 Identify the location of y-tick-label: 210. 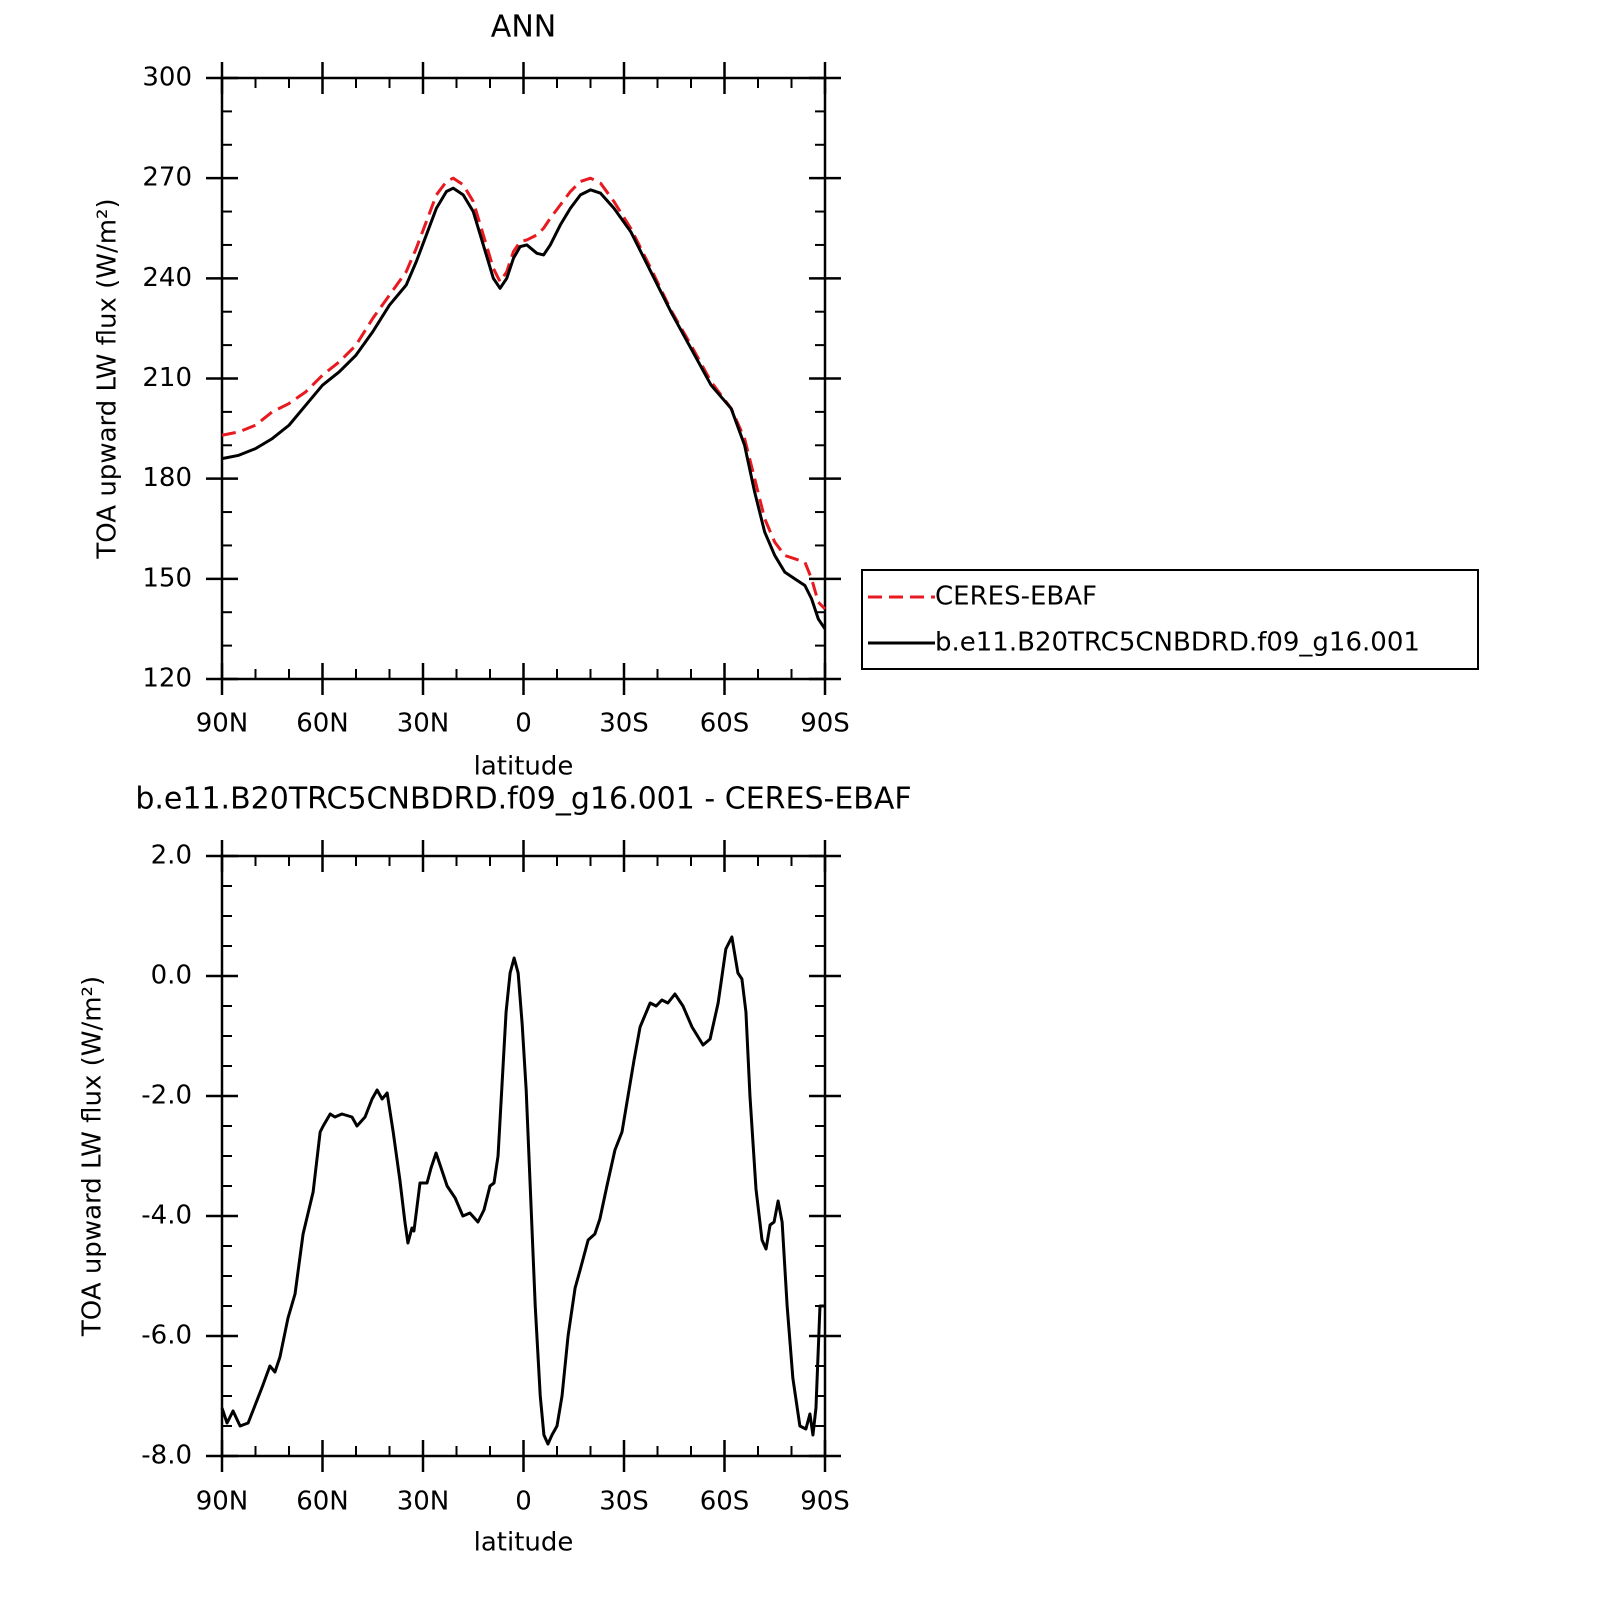
(167, 378).